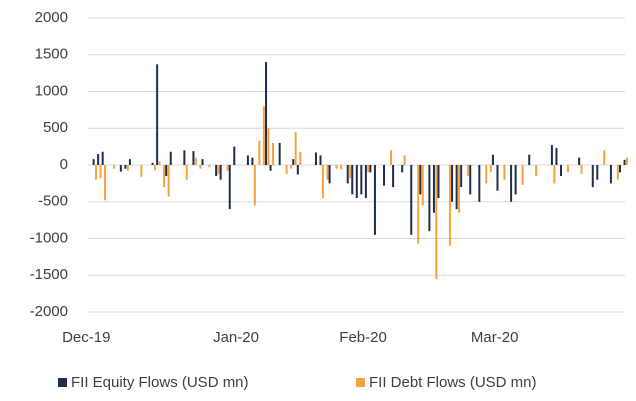 This screenshot has height=401, width=636. What do you see at coordinates (51, 54) in the screenshot?
I see `y-tick-label: 1500` at bounding box center [51, 54].